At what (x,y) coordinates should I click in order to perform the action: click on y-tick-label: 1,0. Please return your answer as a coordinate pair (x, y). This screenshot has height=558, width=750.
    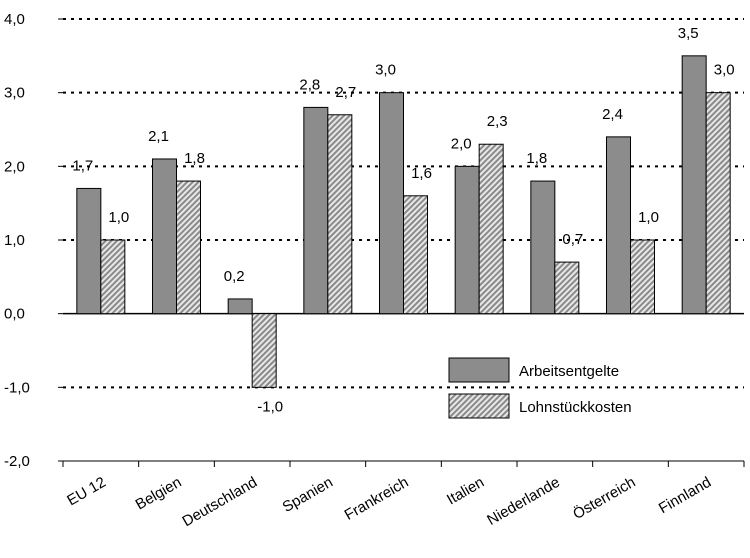
    Looking at the image, I should click on (14, 240).